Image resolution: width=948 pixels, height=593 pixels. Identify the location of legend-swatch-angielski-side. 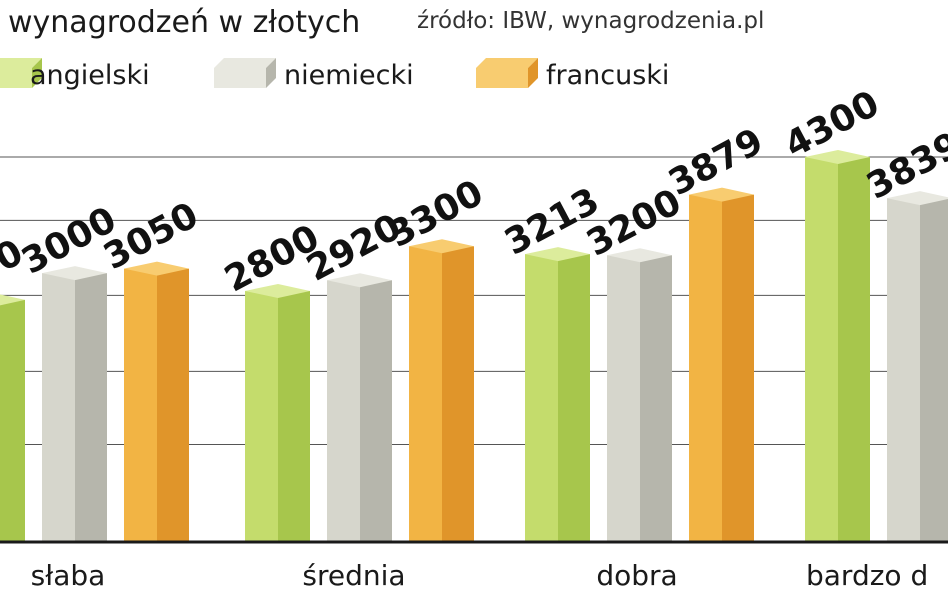
(37, 73).